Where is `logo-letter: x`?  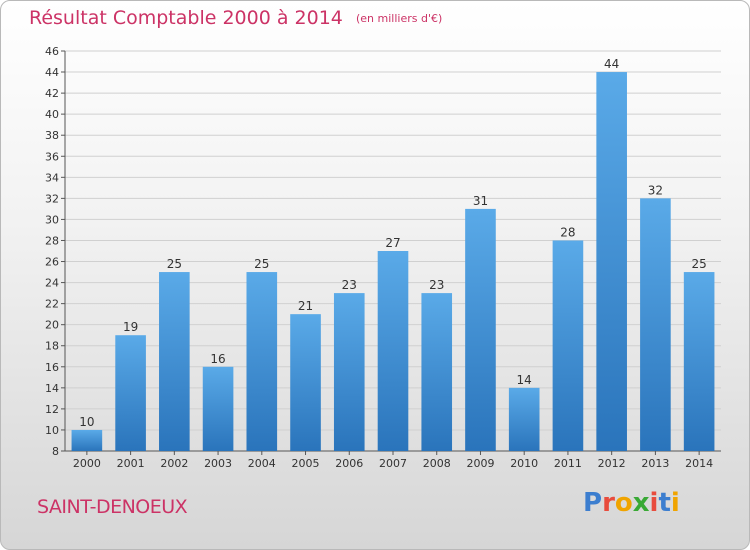
logo-letter: x is located at coordinates (641, 503).